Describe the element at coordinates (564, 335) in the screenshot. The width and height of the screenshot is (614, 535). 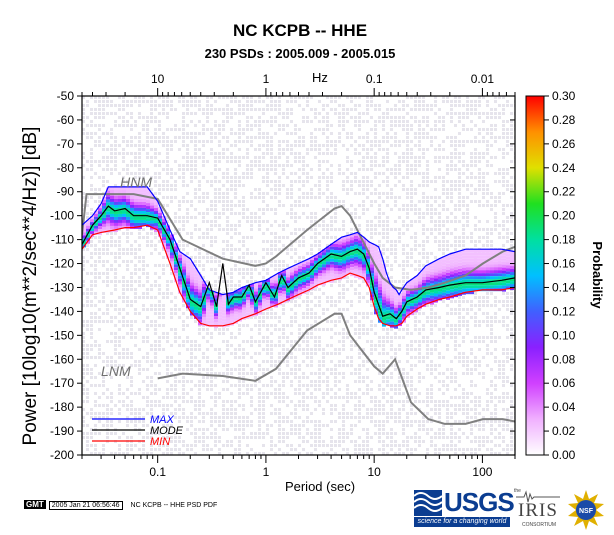
I see `colorbar-tick-label: 0.10` at that location.